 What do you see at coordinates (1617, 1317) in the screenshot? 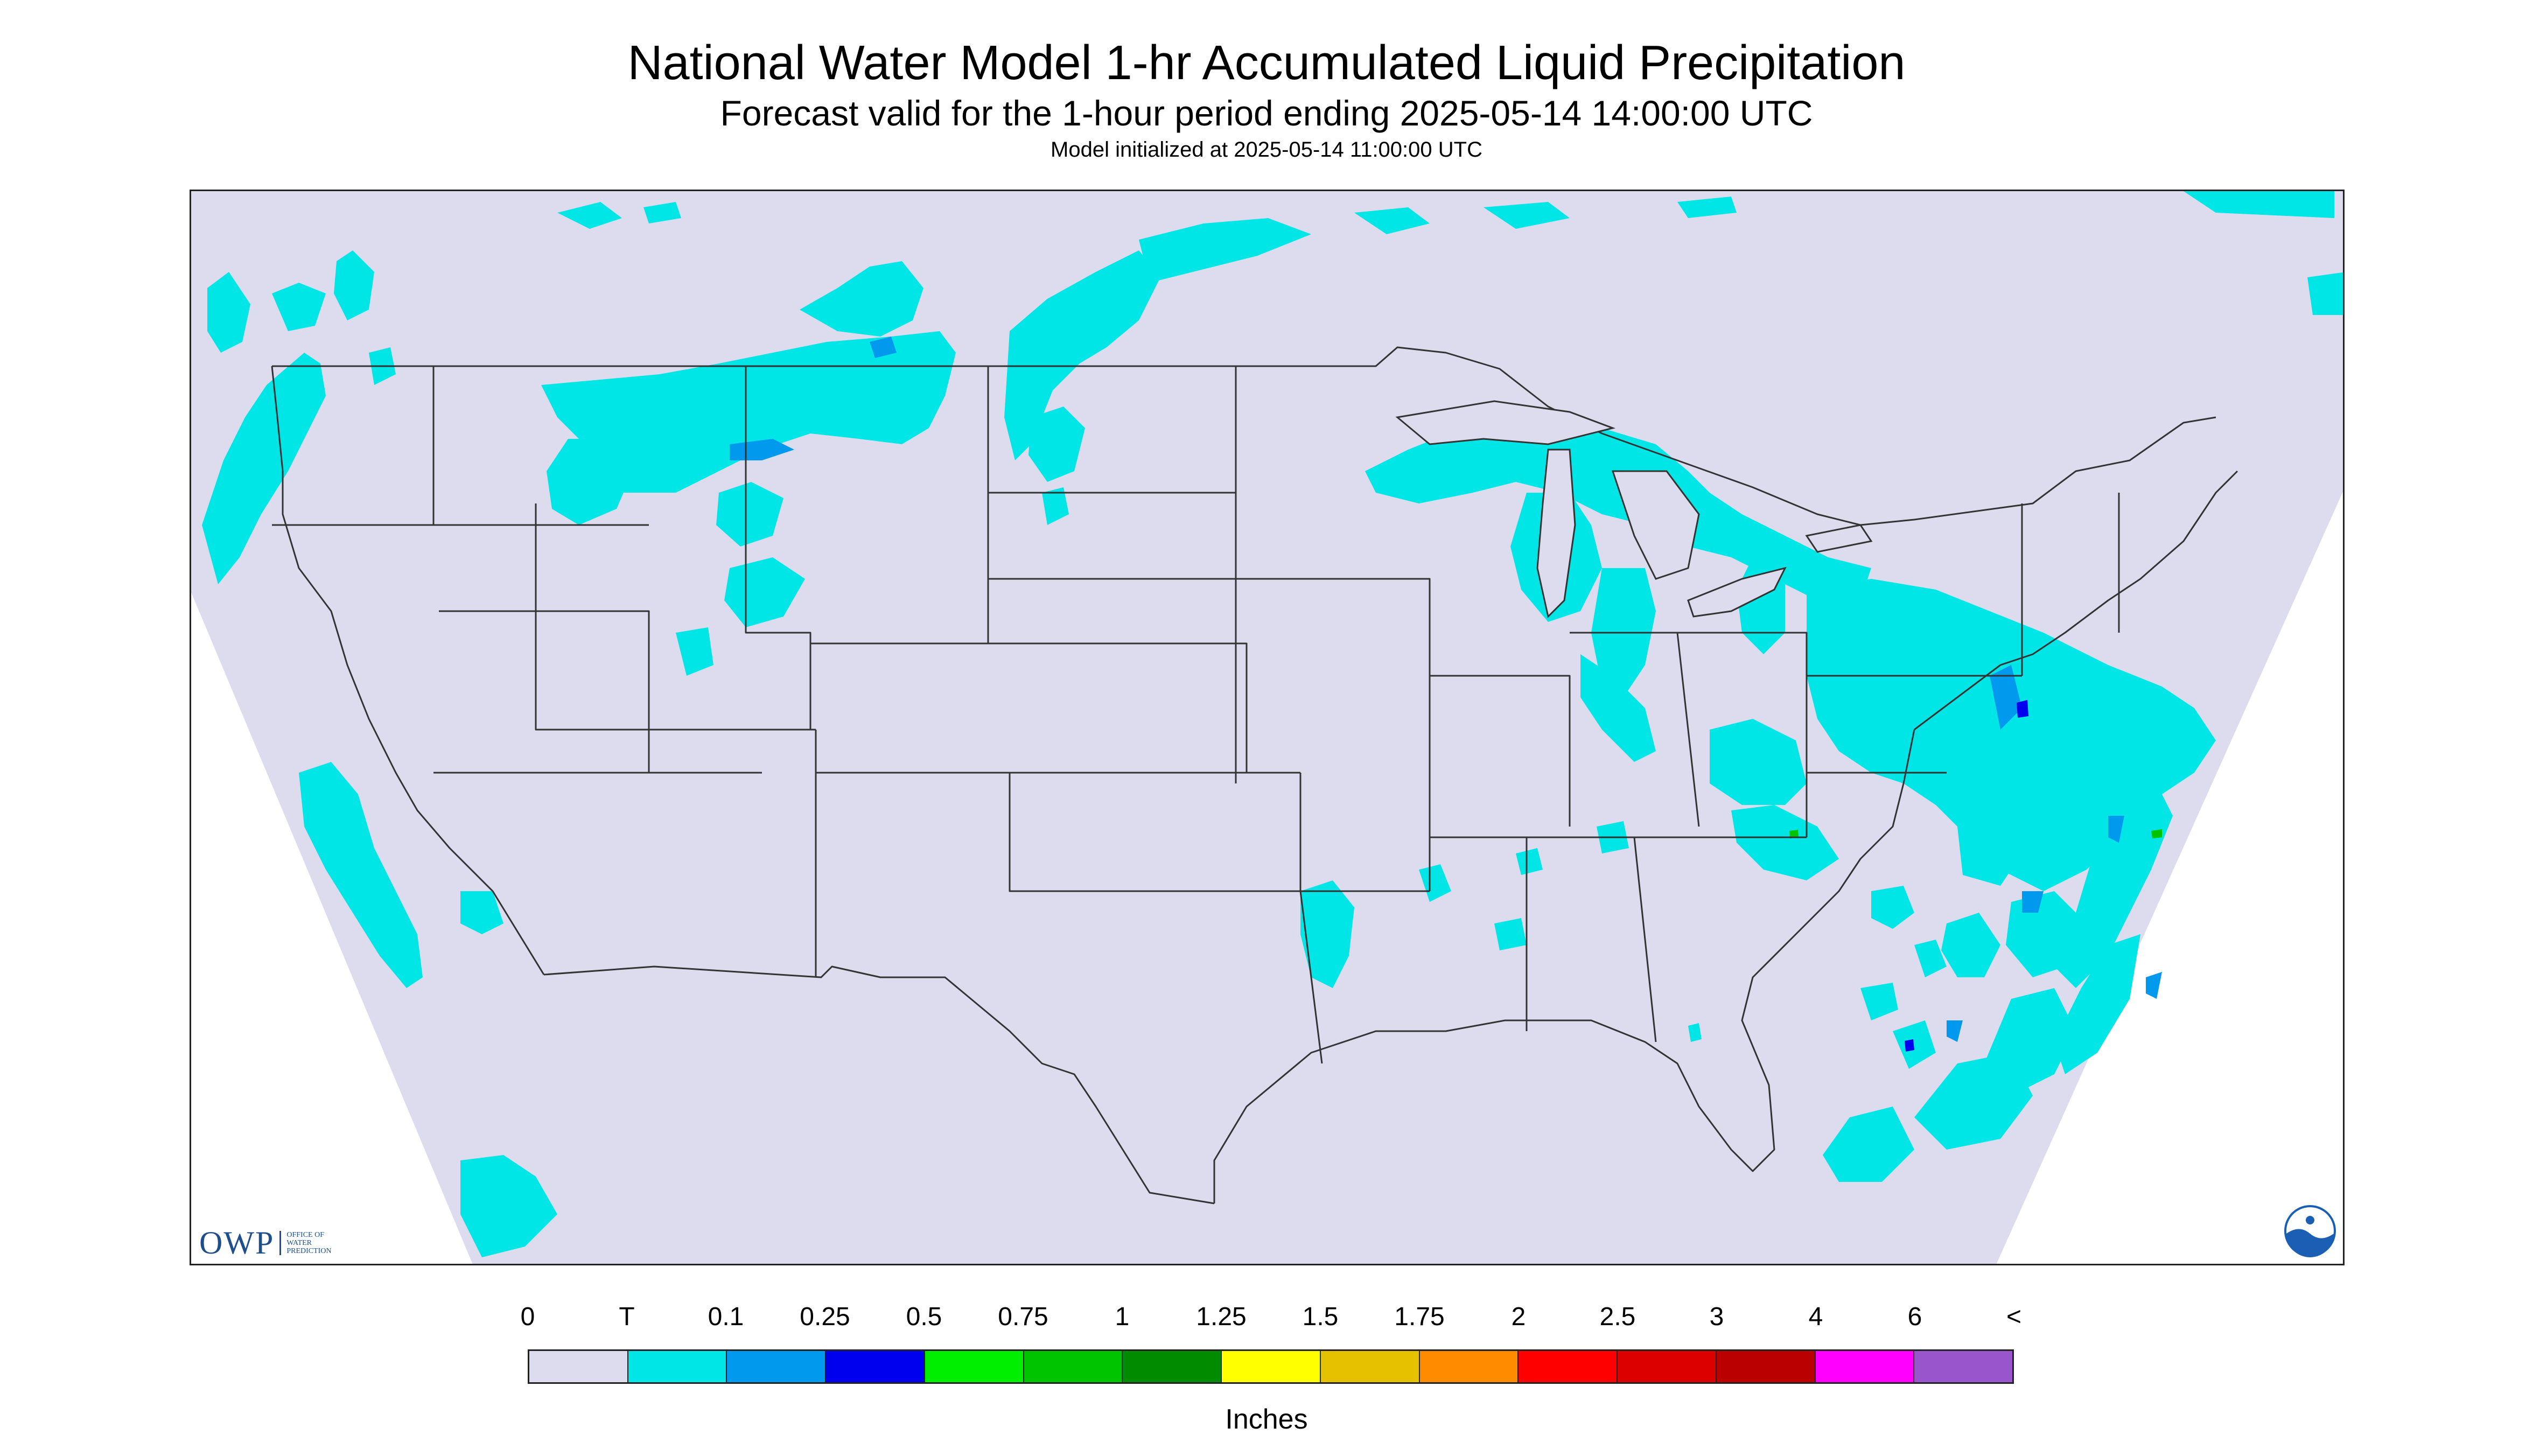
I see `legend-tick-label: 2.5` at bounding box center [1617, 1317].